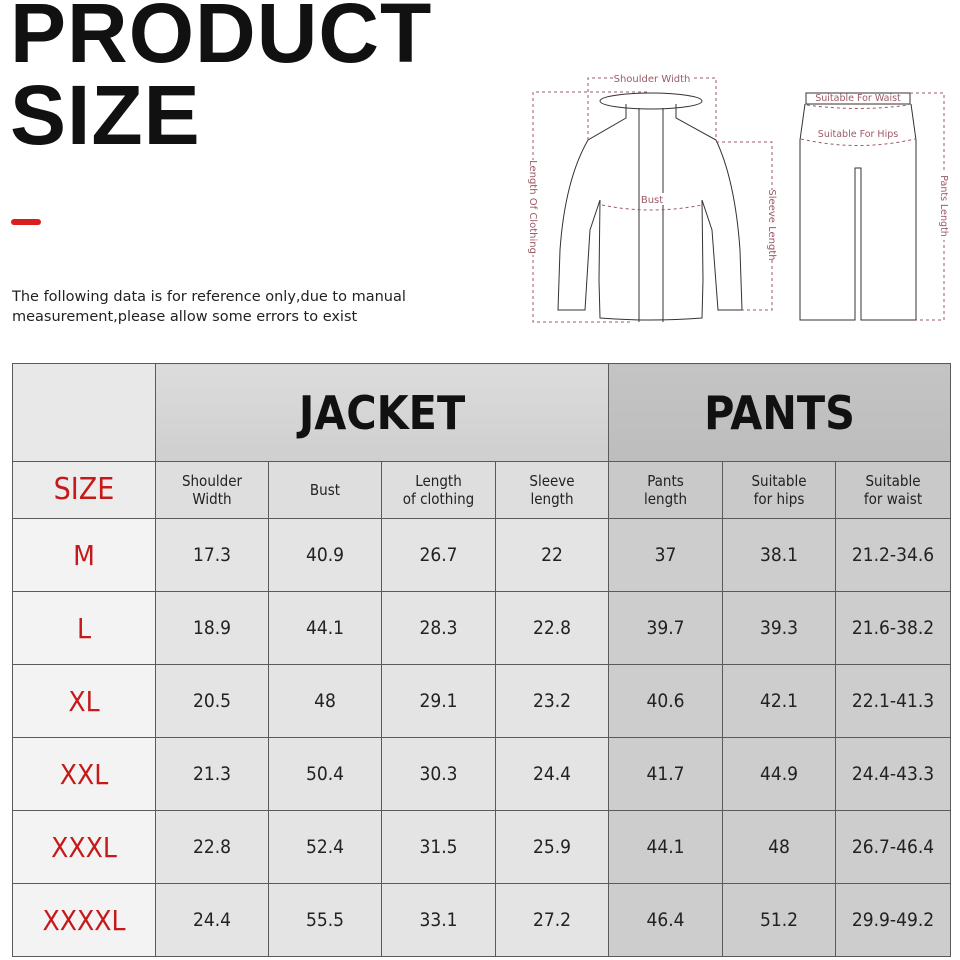 The width and height of the screenshot is (960, 960). Describe the element at coordinates (84, 490) in the screenshot. I see `column-header: SIZE` at that location.